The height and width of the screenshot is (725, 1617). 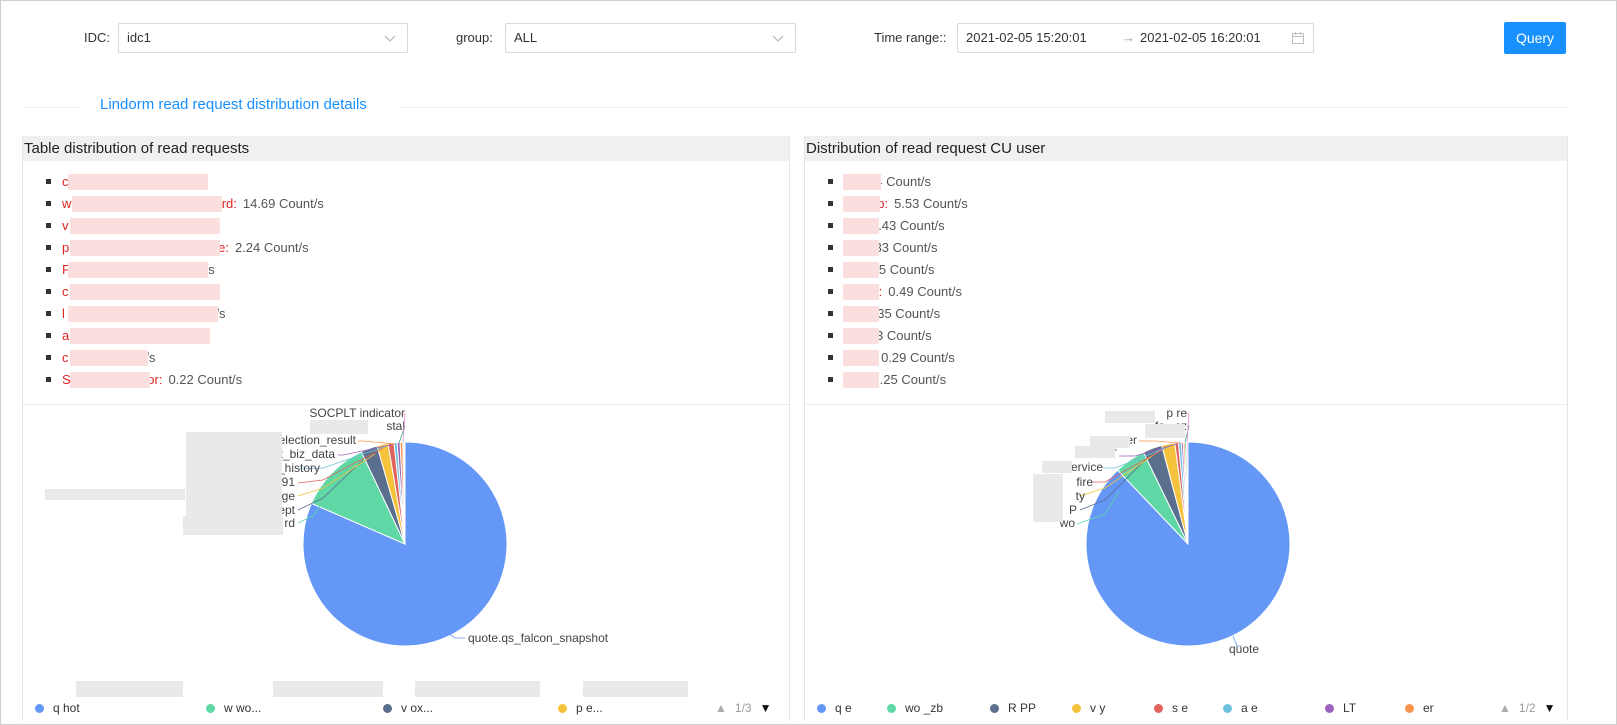 I want to click on legend-item: q e, so click(x=834, y=708).